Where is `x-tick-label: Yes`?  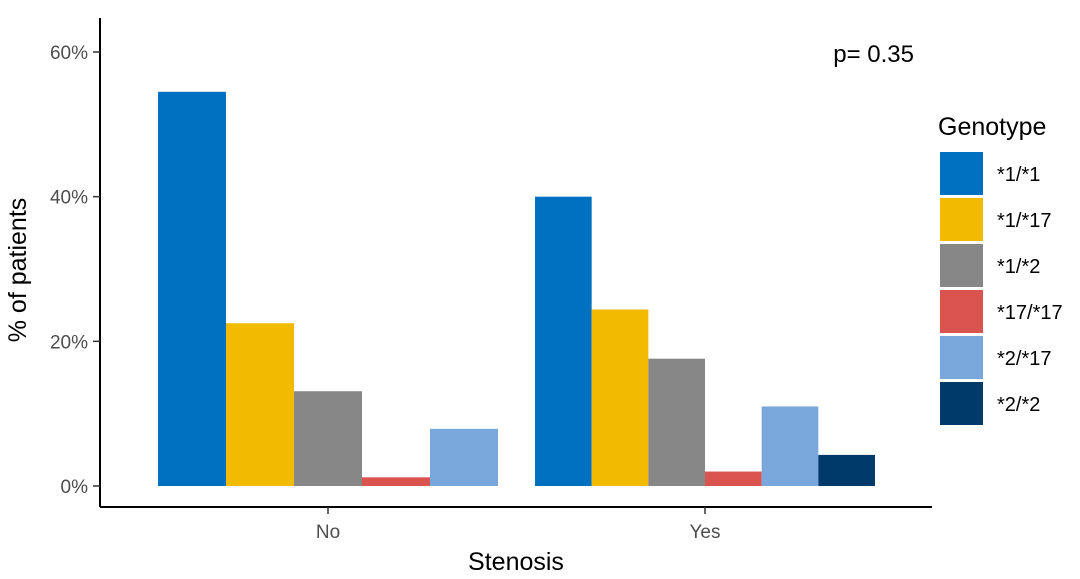 x-tick-label: Yes is located at coordinates (705, 532).